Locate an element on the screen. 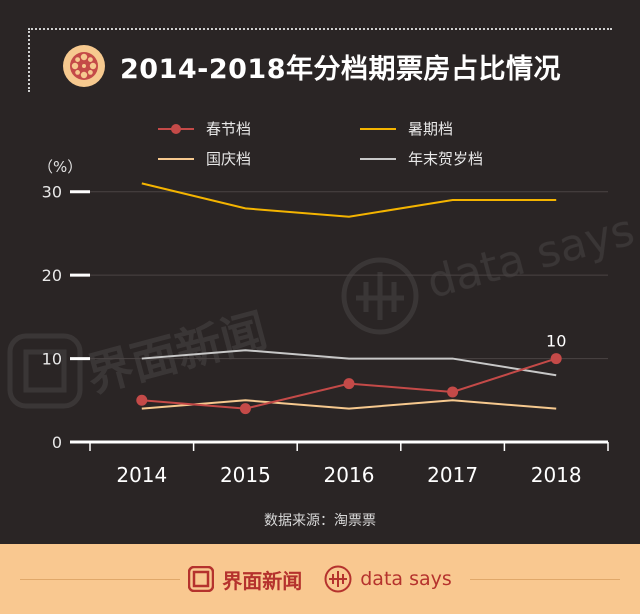  y-tick-label: 30 is located at coordinates (52, 192).